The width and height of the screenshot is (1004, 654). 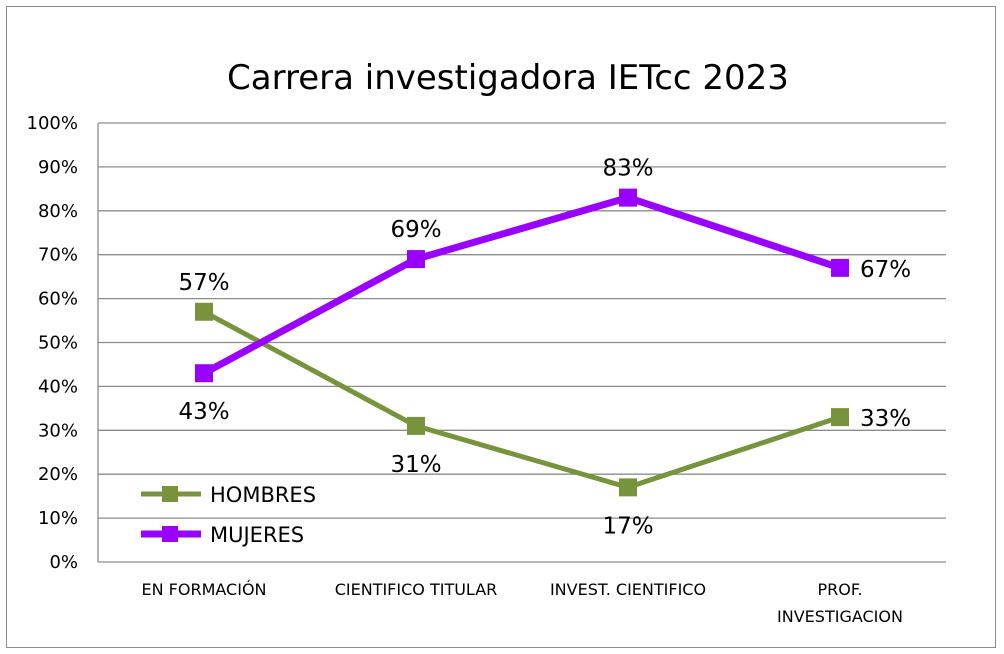 What do you see at coordinates (263, 495) in the screenshot?
I see `legend-label: HOMBRES` at bounding box center [263, 495].